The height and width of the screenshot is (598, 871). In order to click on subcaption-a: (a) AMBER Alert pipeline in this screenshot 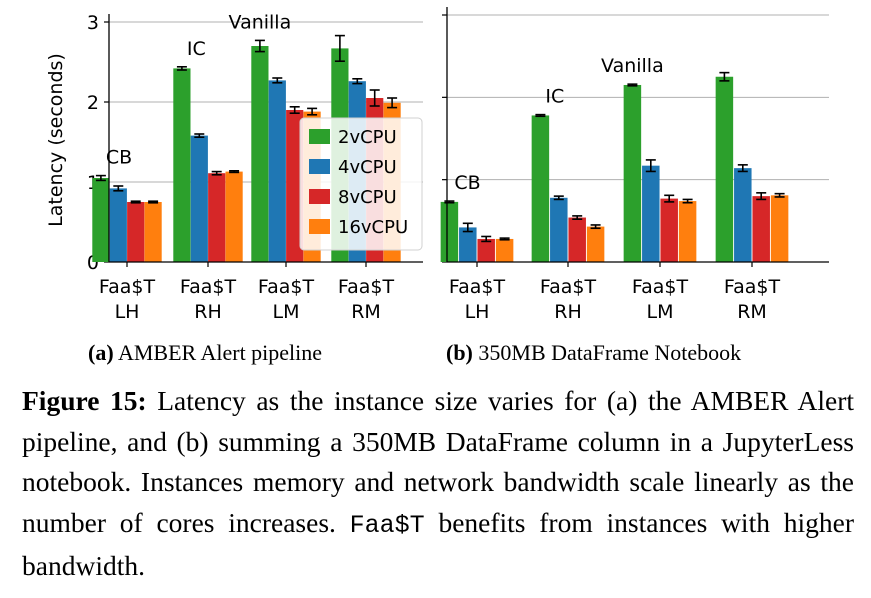, I will do `click(205, 352)`.